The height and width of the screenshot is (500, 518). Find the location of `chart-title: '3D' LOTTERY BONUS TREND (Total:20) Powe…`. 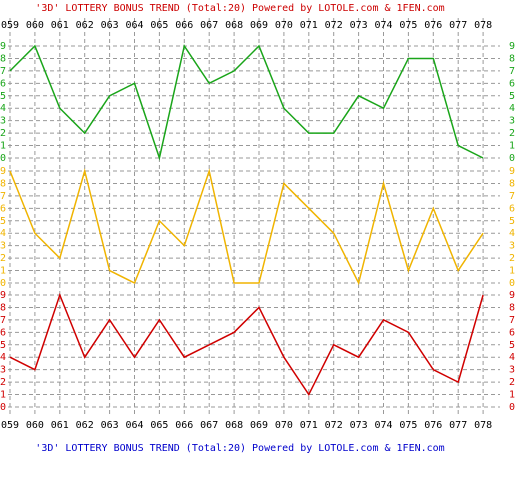

chart-title: '3D' LOTTERY BONUS TREND (Total:20) Powe… is located at coordinates (239, 8).